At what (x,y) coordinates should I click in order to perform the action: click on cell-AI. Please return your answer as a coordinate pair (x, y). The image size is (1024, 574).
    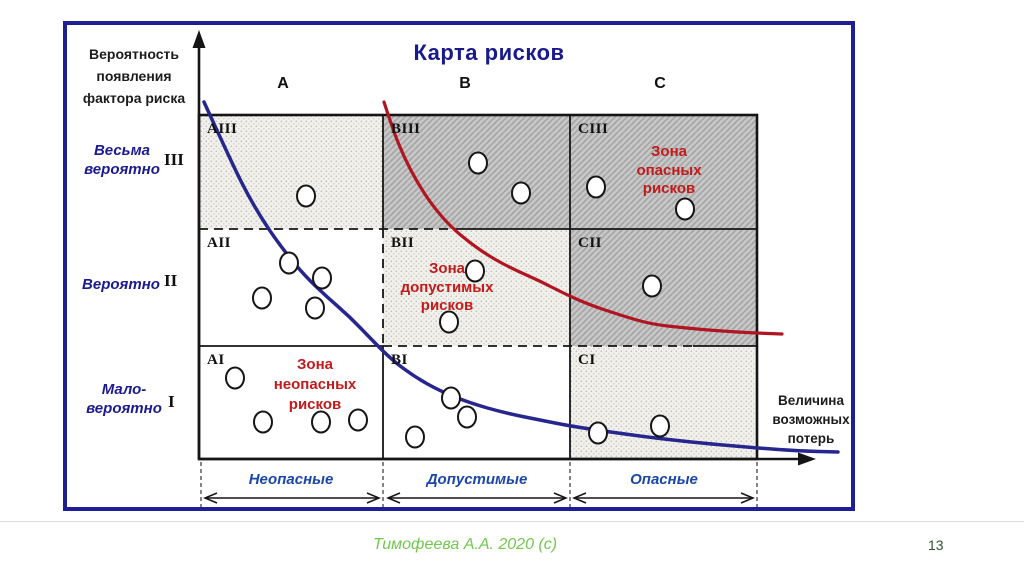
    Looking at the image, I should click on (291, 402).